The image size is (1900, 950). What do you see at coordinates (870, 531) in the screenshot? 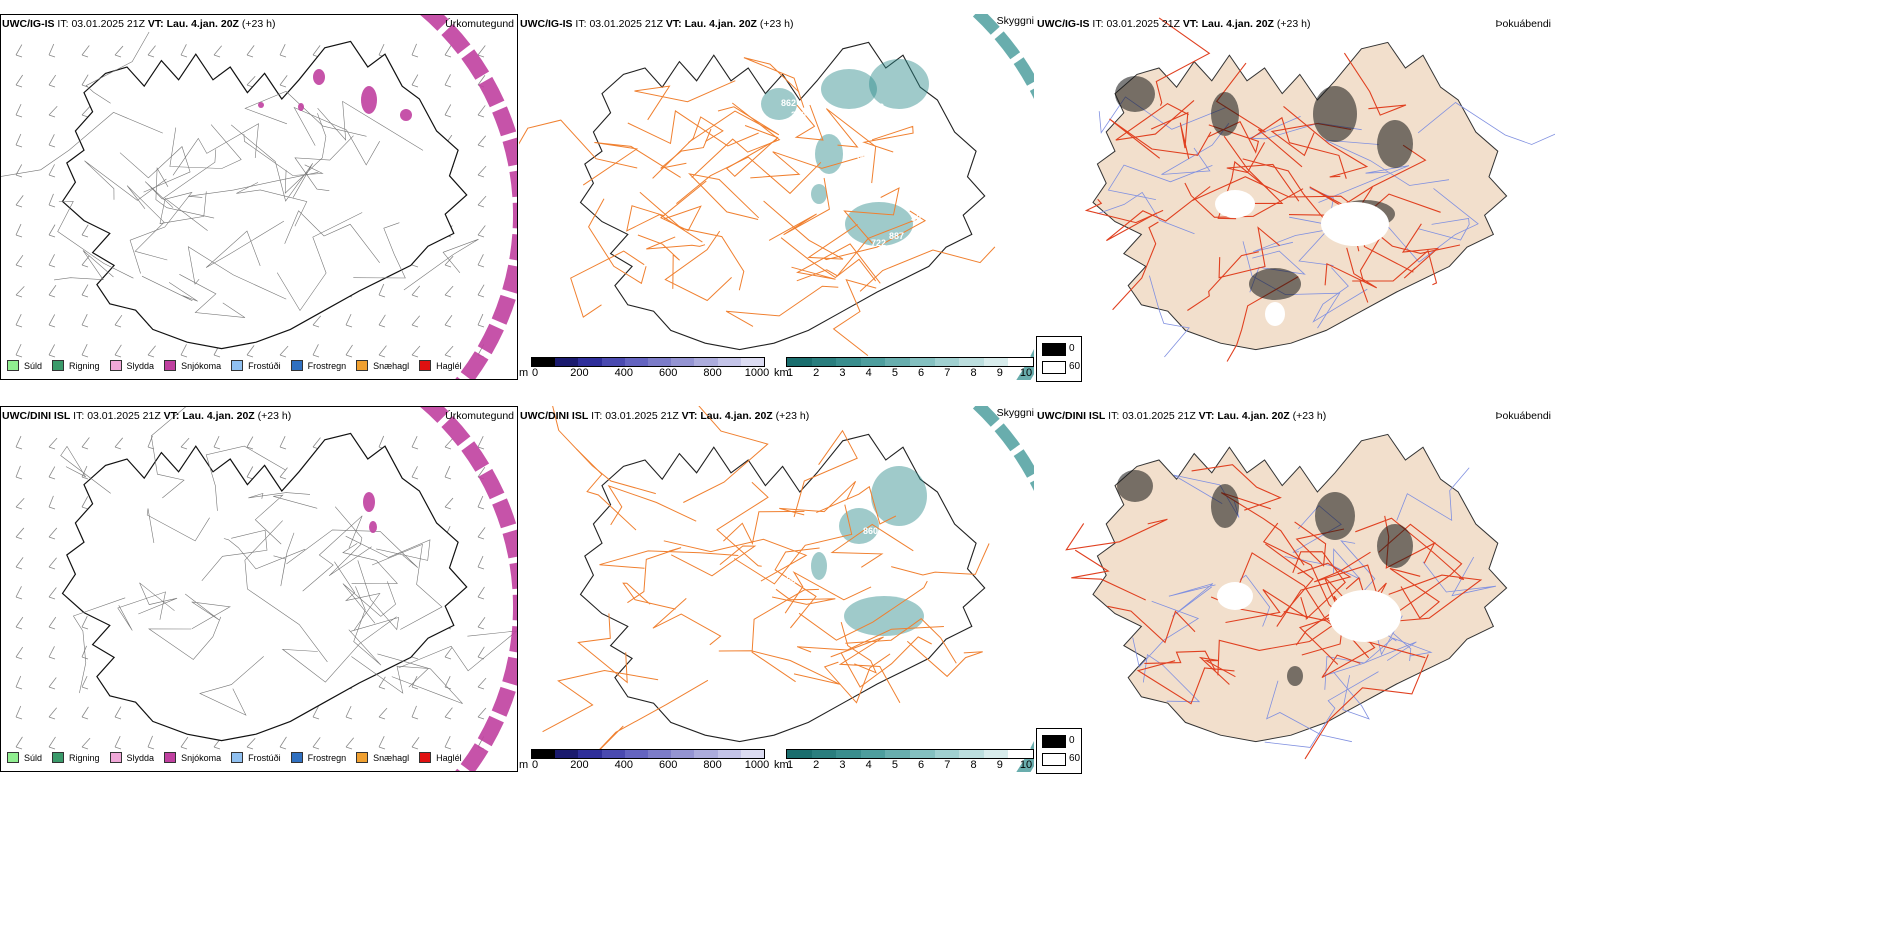
I see `cloud-base-label: 860` at bounding box center [870, 531].